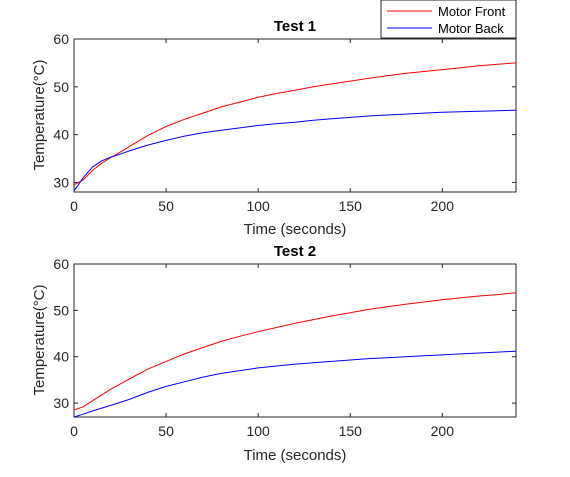 The image size is (570, 477). Describe the element at coordinates (472, 11) in the screenshot. I see `legend-label-motor-front: Motor Front` at that location.